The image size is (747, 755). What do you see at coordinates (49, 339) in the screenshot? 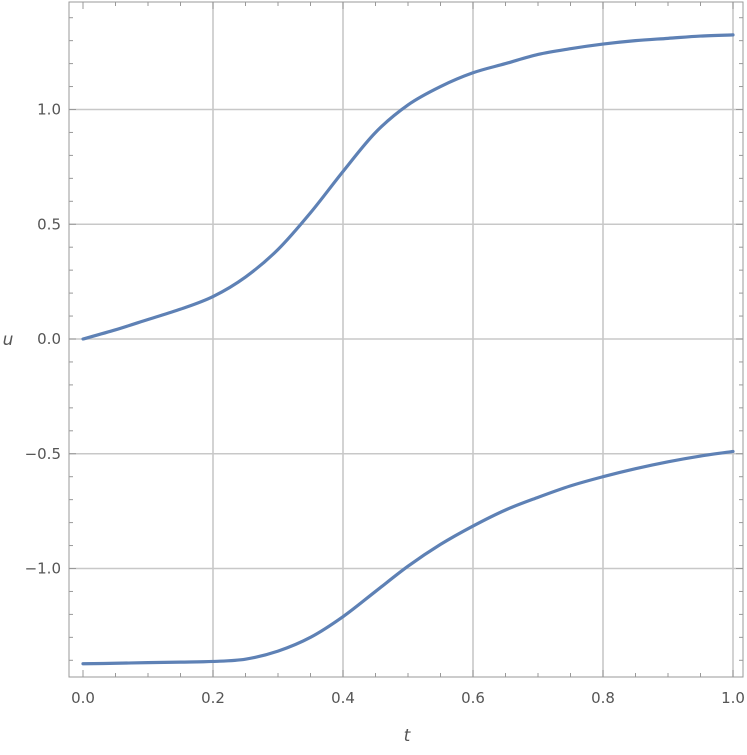
I see `y-tick-label: 0.0` at bounding box center [49, 339].